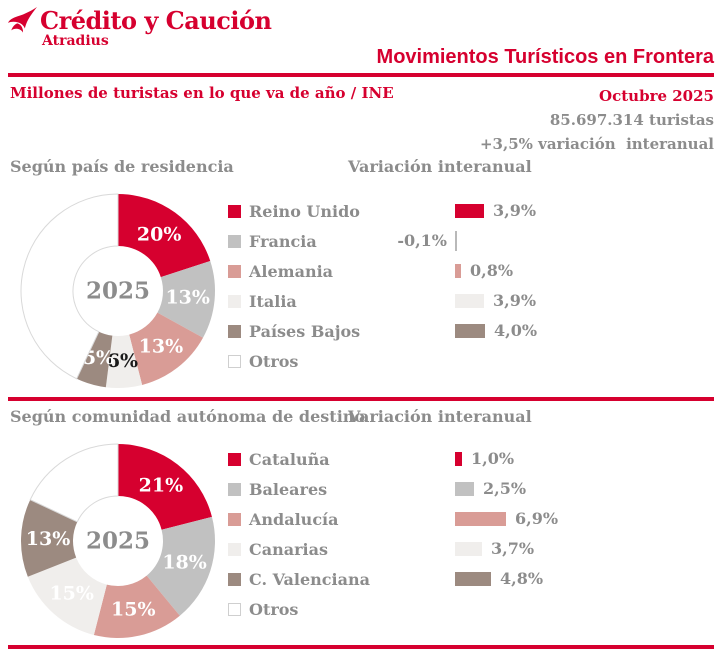 The image size is (722, 657). I want to click on donut-chart-residencia: 20%13%13%6%5%2025, so click(117, 290).